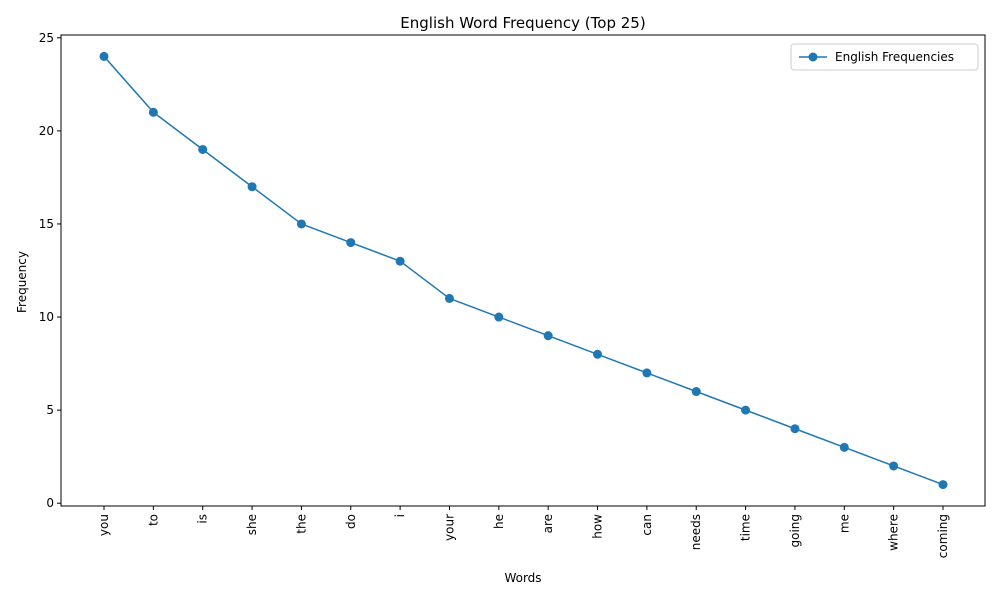  Describe the element at coordinates (301, 524) in the screenshot. I see `x-tick-label: the` at that location.